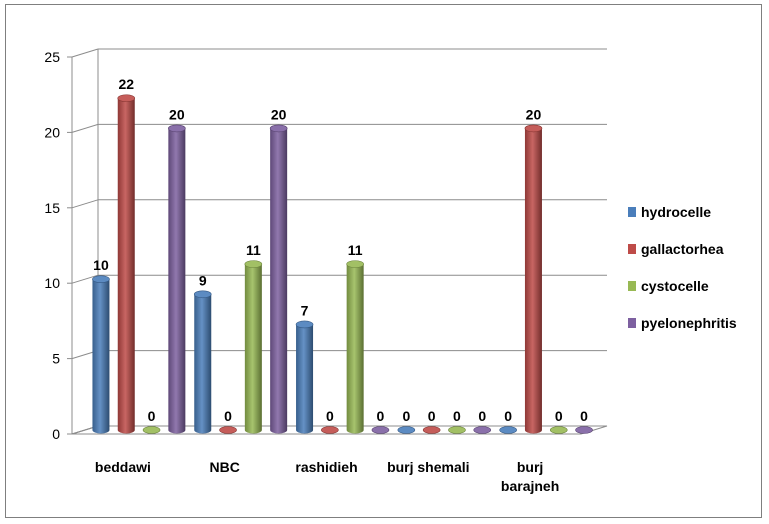 Image resolution: width=769 pixels, height=524 pixels. Describe the element at coordinates (530, 476) in the screenshot. I see `x-category-label: burj barajneh` at that location.